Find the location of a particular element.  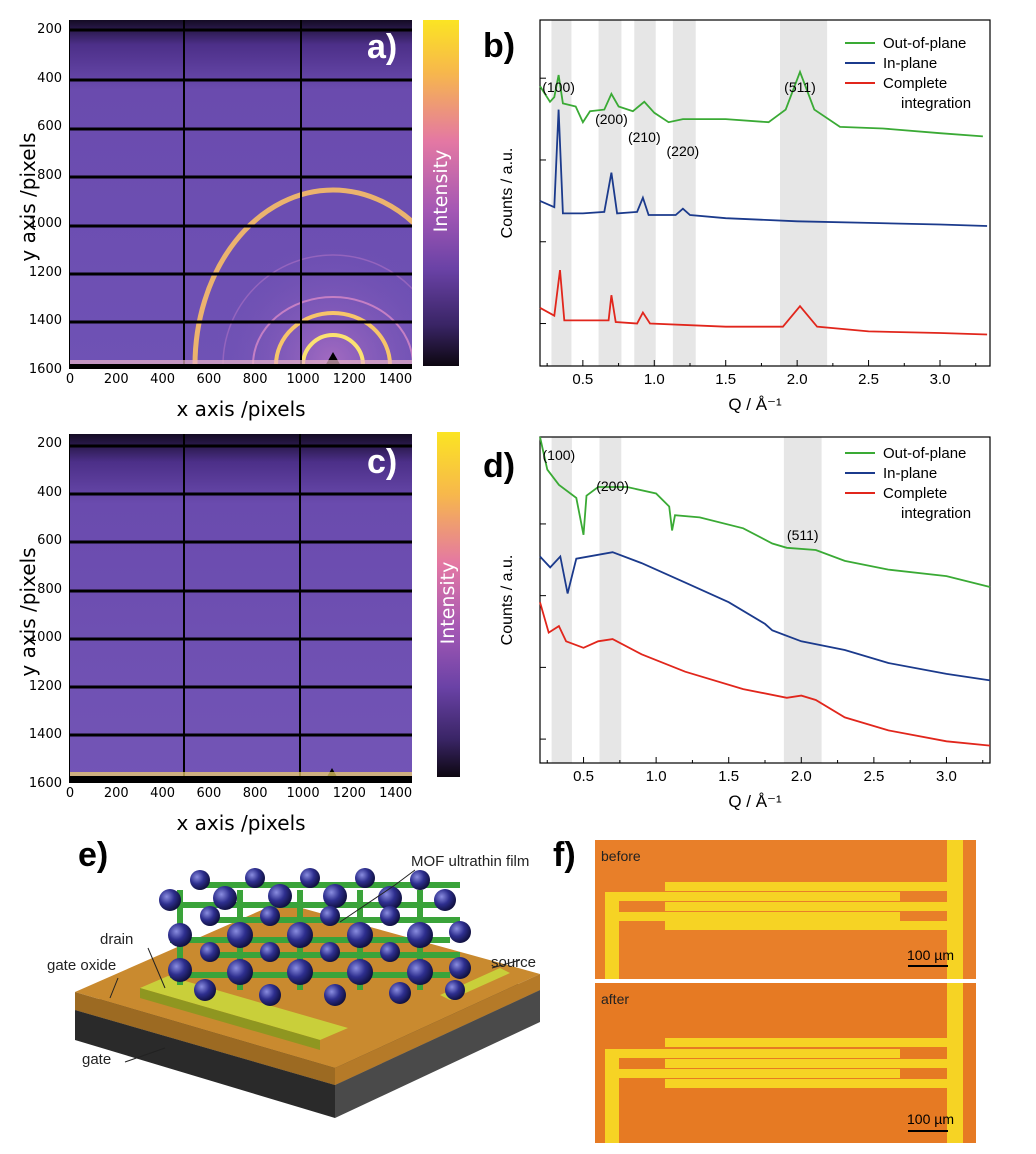

panel-e-label: e) is located at coordinates (93, 855).